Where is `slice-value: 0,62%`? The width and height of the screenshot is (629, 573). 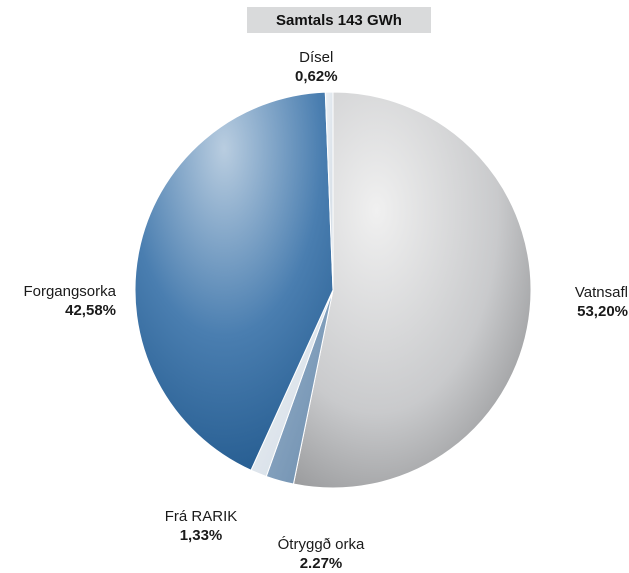
slice-value: 0,62% is located at coordinates (316, 76).